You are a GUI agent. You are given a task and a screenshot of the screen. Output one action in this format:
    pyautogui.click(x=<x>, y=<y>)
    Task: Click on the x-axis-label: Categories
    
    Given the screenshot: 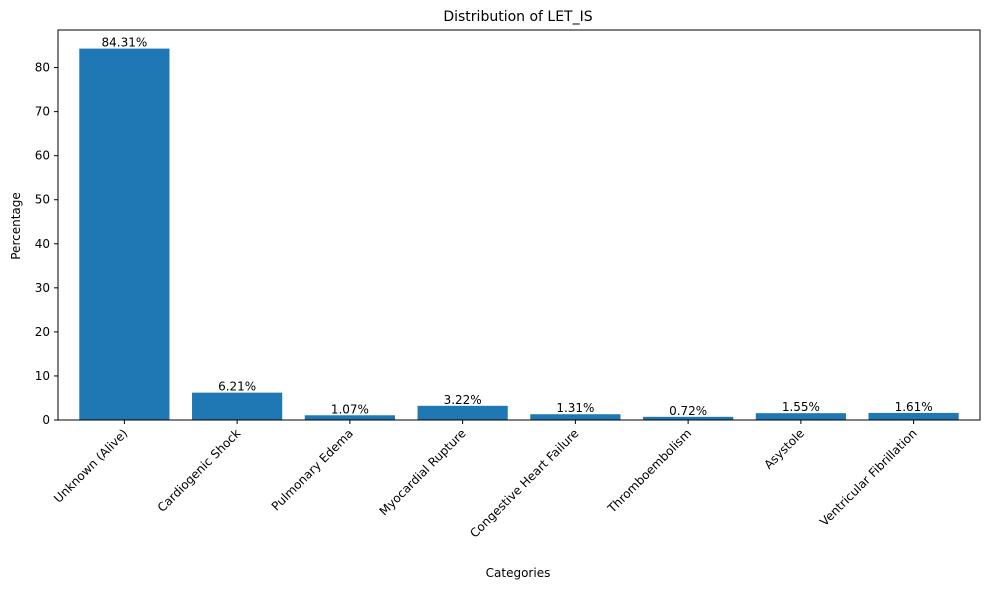 What is the action you would take?
    pyautogui.click(x=518, y=573)
    